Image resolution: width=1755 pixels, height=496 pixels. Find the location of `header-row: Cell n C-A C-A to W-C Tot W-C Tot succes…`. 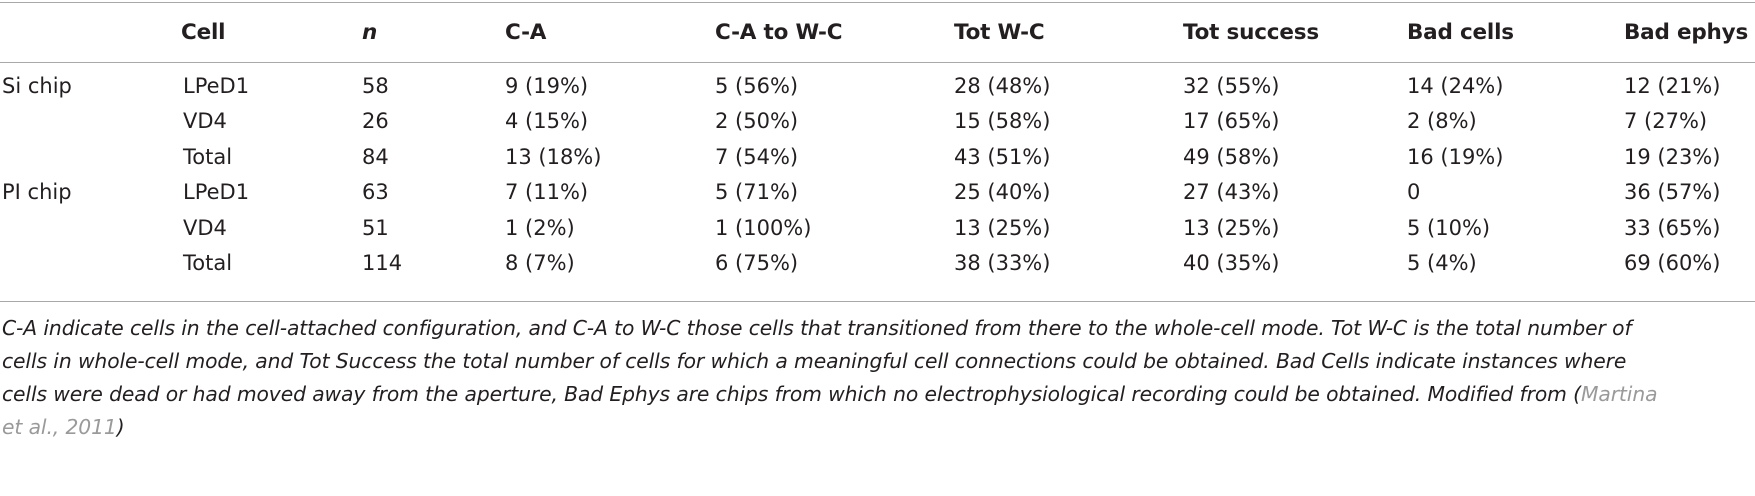

header-row: Cell n C-A C-A to W-C Tot W-C Tot succes… is located at coordinates (877, 32).